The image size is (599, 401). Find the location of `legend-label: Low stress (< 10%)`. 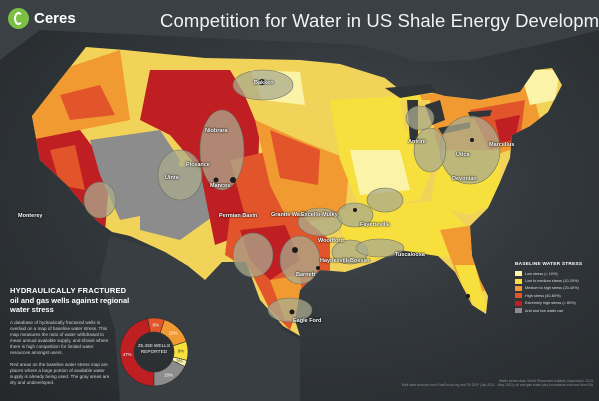

legend-label: Low stress (< 10%) is located at coordinates (541, 273).